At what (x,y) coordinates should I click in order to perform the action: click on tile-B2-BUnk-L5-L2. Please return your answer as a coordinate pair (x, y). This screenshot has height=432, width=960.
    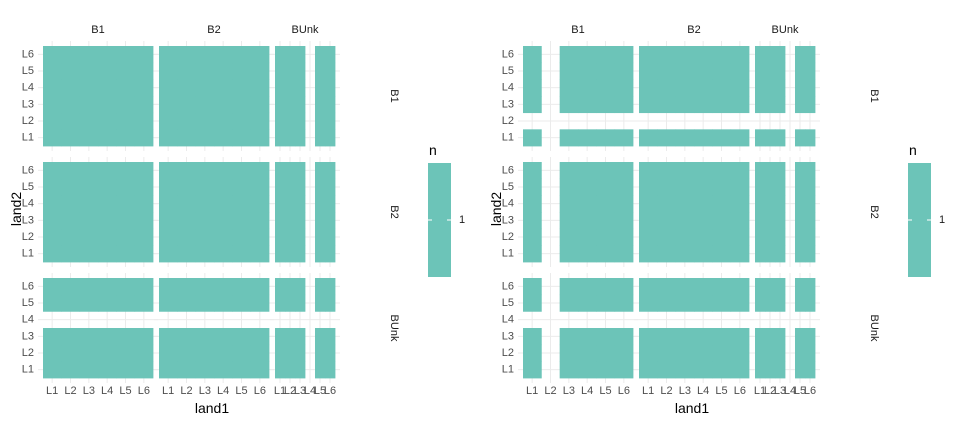
    Looking at the image, I should click on (320, 237).